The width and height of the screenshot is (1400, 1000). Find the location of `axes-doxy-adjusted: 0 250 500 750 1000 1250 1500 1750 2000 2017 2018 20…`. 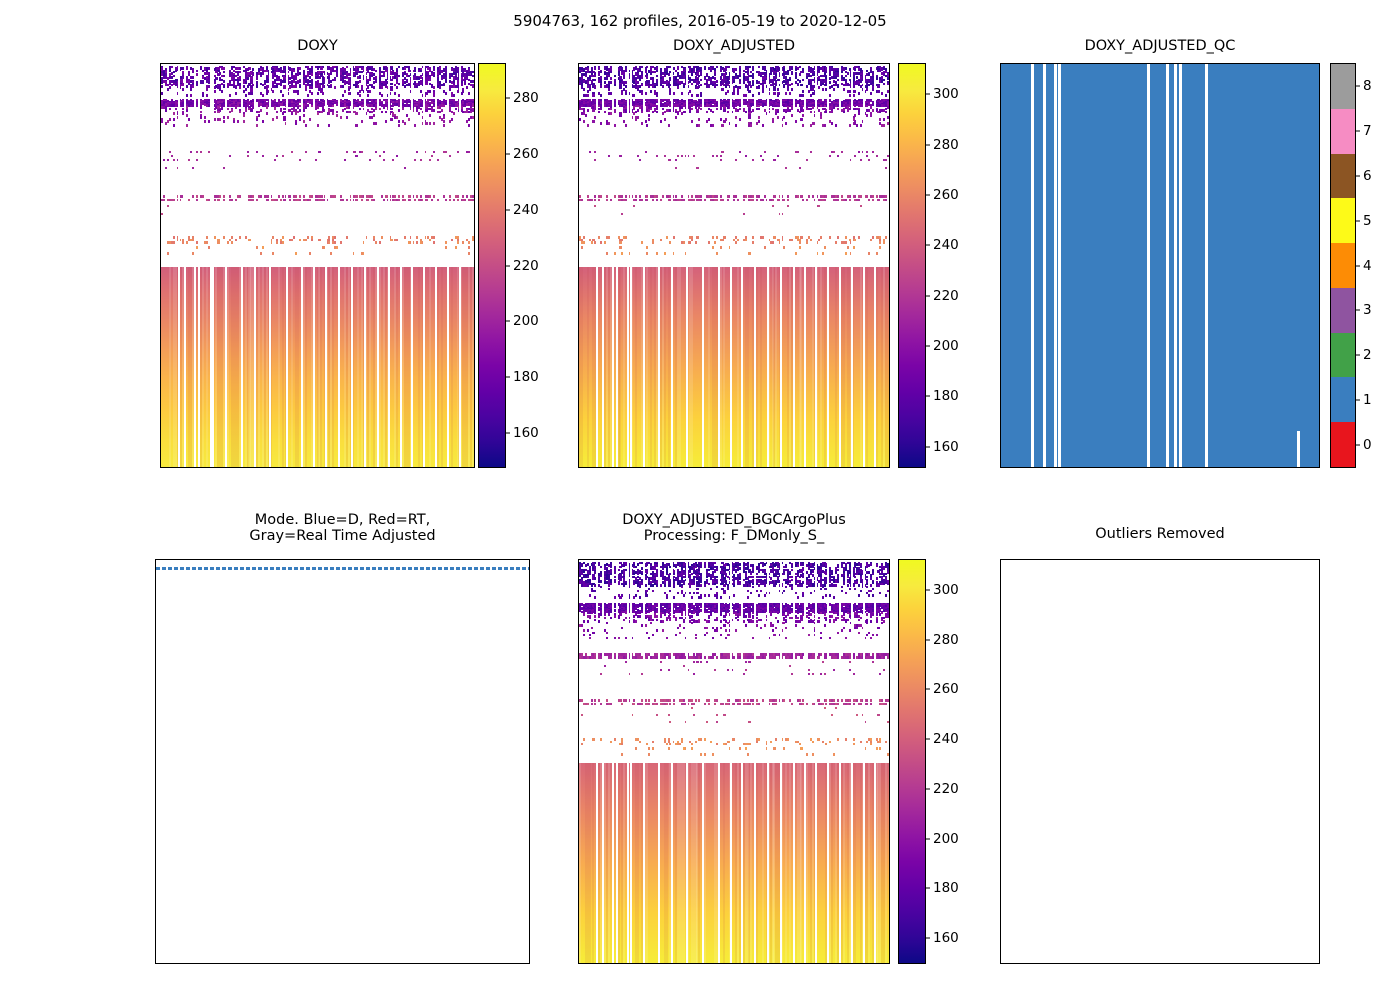

axes-doxy-adjusted: 0 250 500 750 1000 1250 1500 1750 2000 2017 2018 20… is located at coordinates (734, 265).